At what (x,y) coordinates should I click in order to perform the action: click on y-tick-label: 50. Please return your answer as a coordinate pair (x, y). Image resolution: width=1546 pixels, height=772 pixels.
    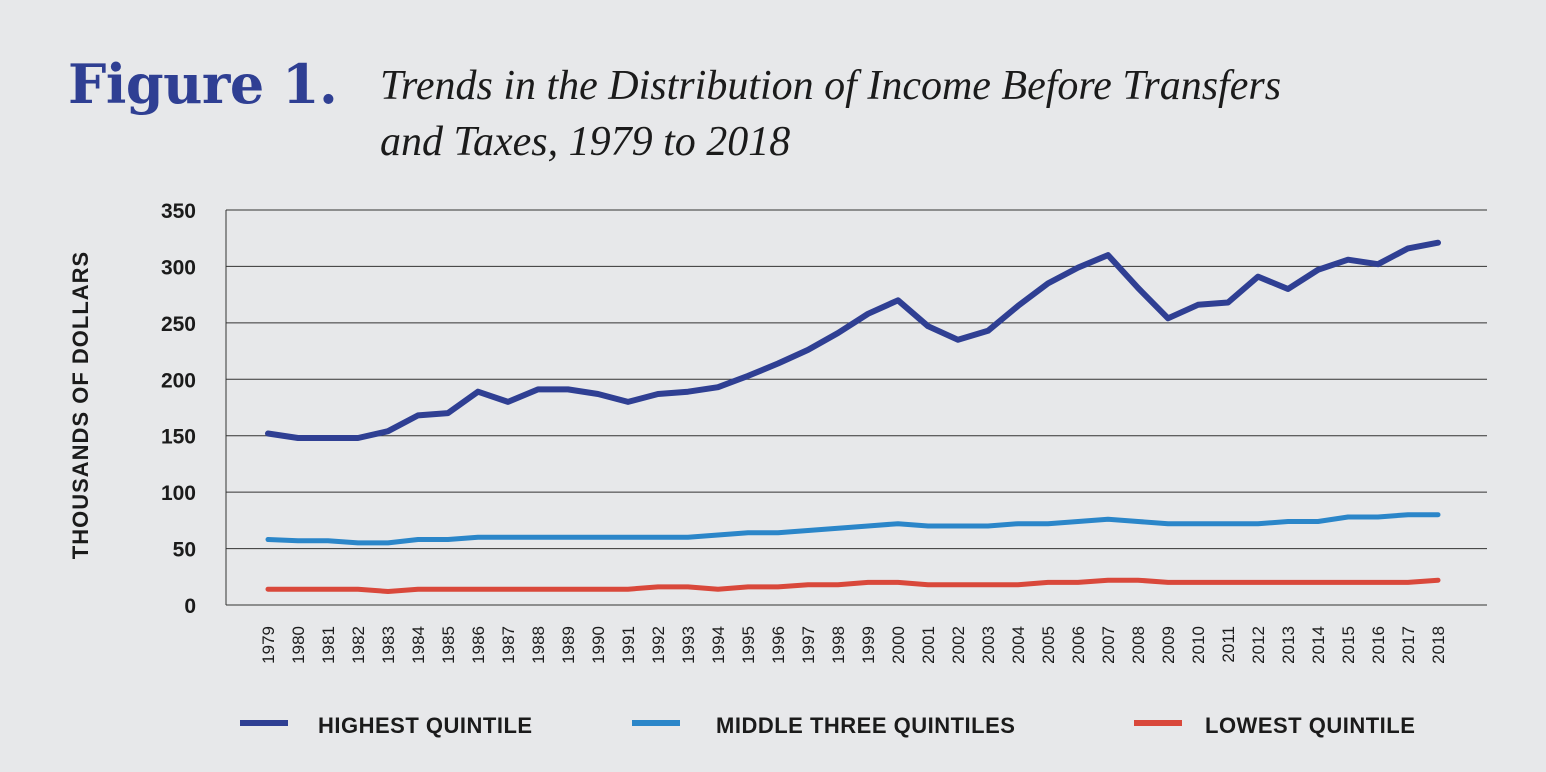
    Looking at the image, I should click on (184, 550).